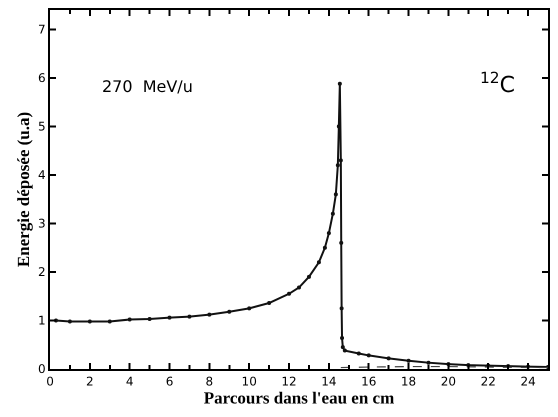 This screenshot has width=558, height=417. I want to click on x-tick-label: 10, so click(249, 381).